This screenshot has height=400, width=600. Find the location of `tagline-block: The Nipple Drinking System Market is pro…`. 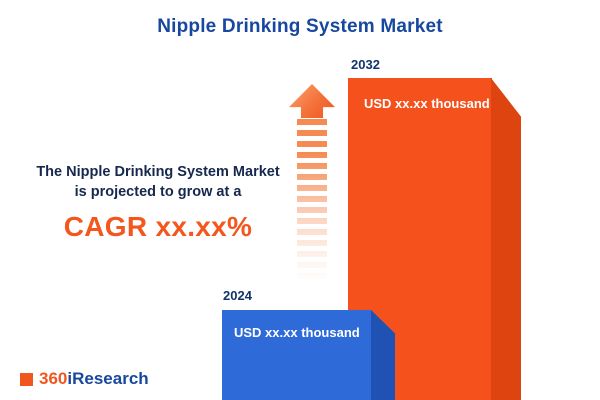

tagline-block: The Nipple Drinking System Market is pro… is located at coordinates (158, 202).